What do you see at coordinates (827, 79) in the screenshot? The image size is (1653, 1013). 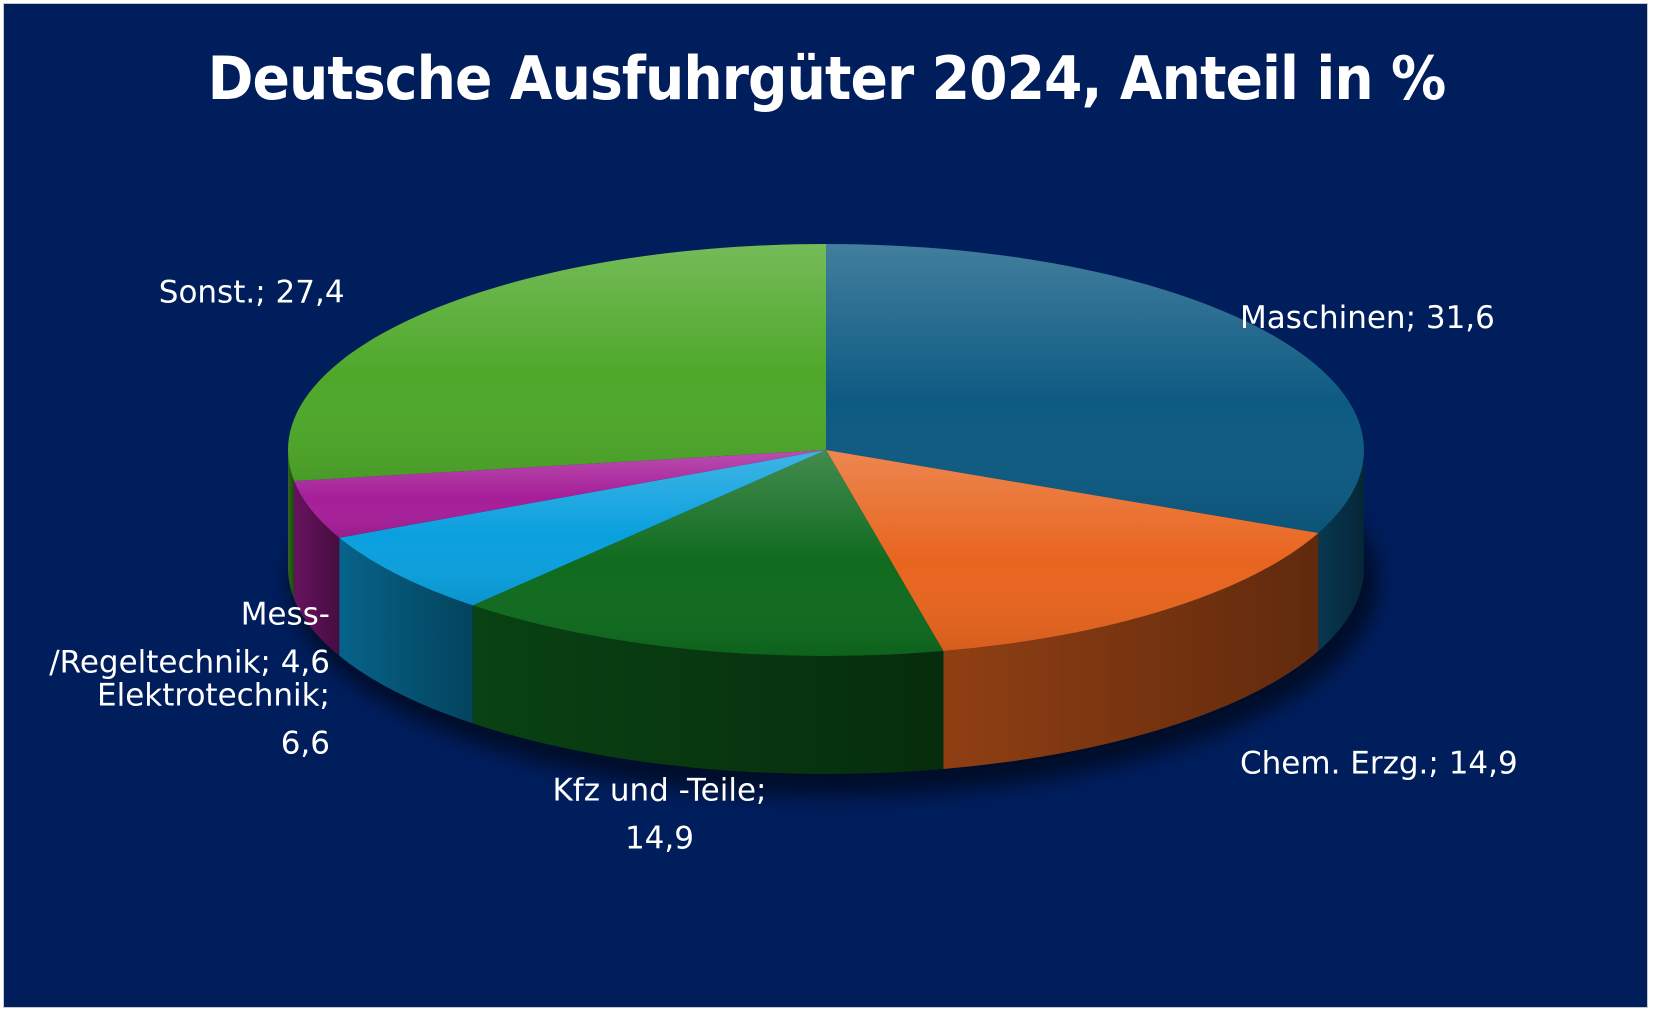 I see `chart-title: Deutsche Ausfuhrgüter 2024, Anteil in %` at bounding box center [827, 79].